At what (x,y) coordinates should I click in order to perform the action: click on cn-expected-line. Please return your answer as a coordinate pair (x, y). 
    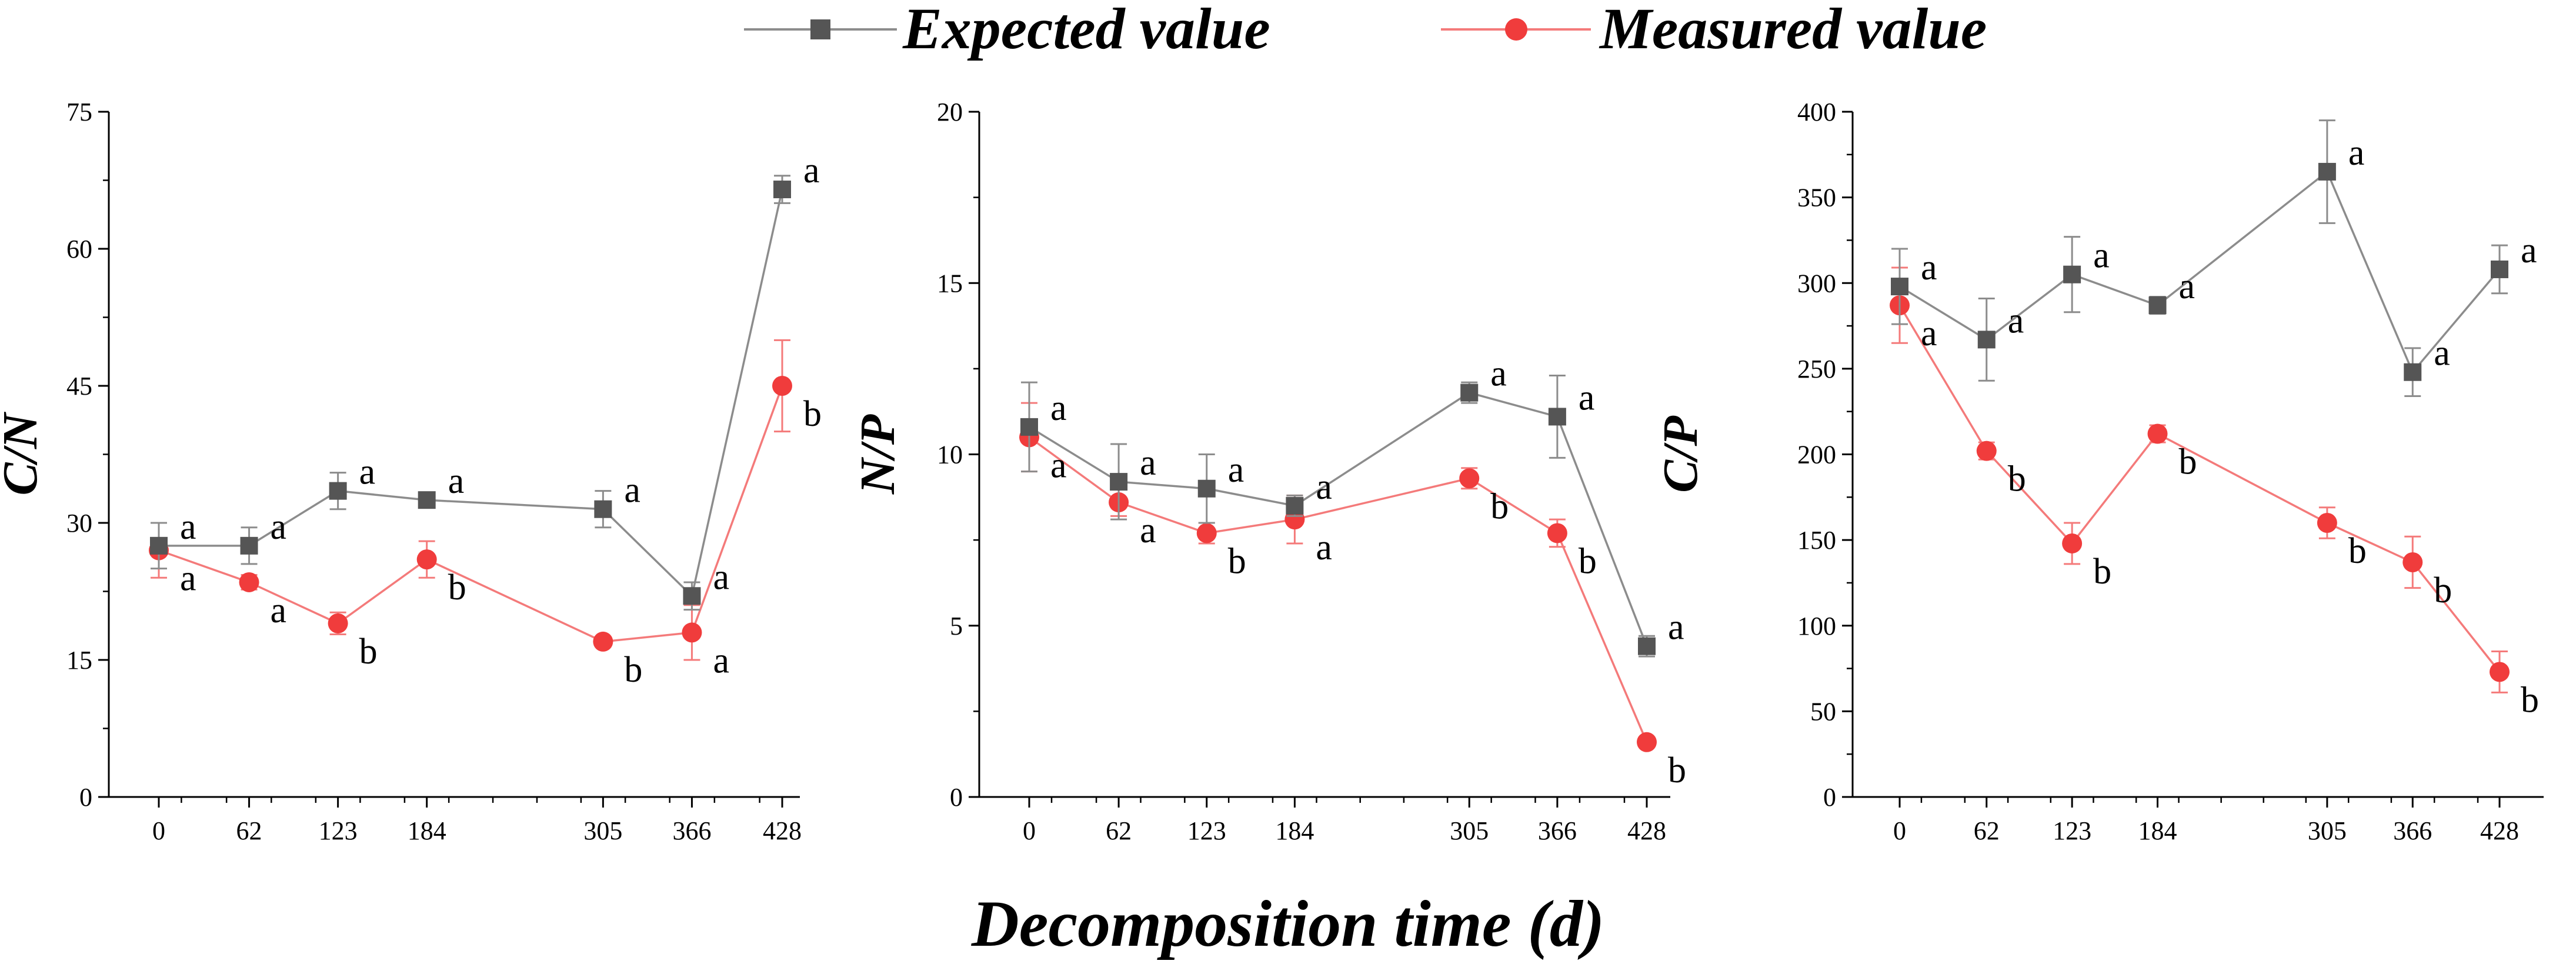
    Looking at the image, I should click on (471, 393).